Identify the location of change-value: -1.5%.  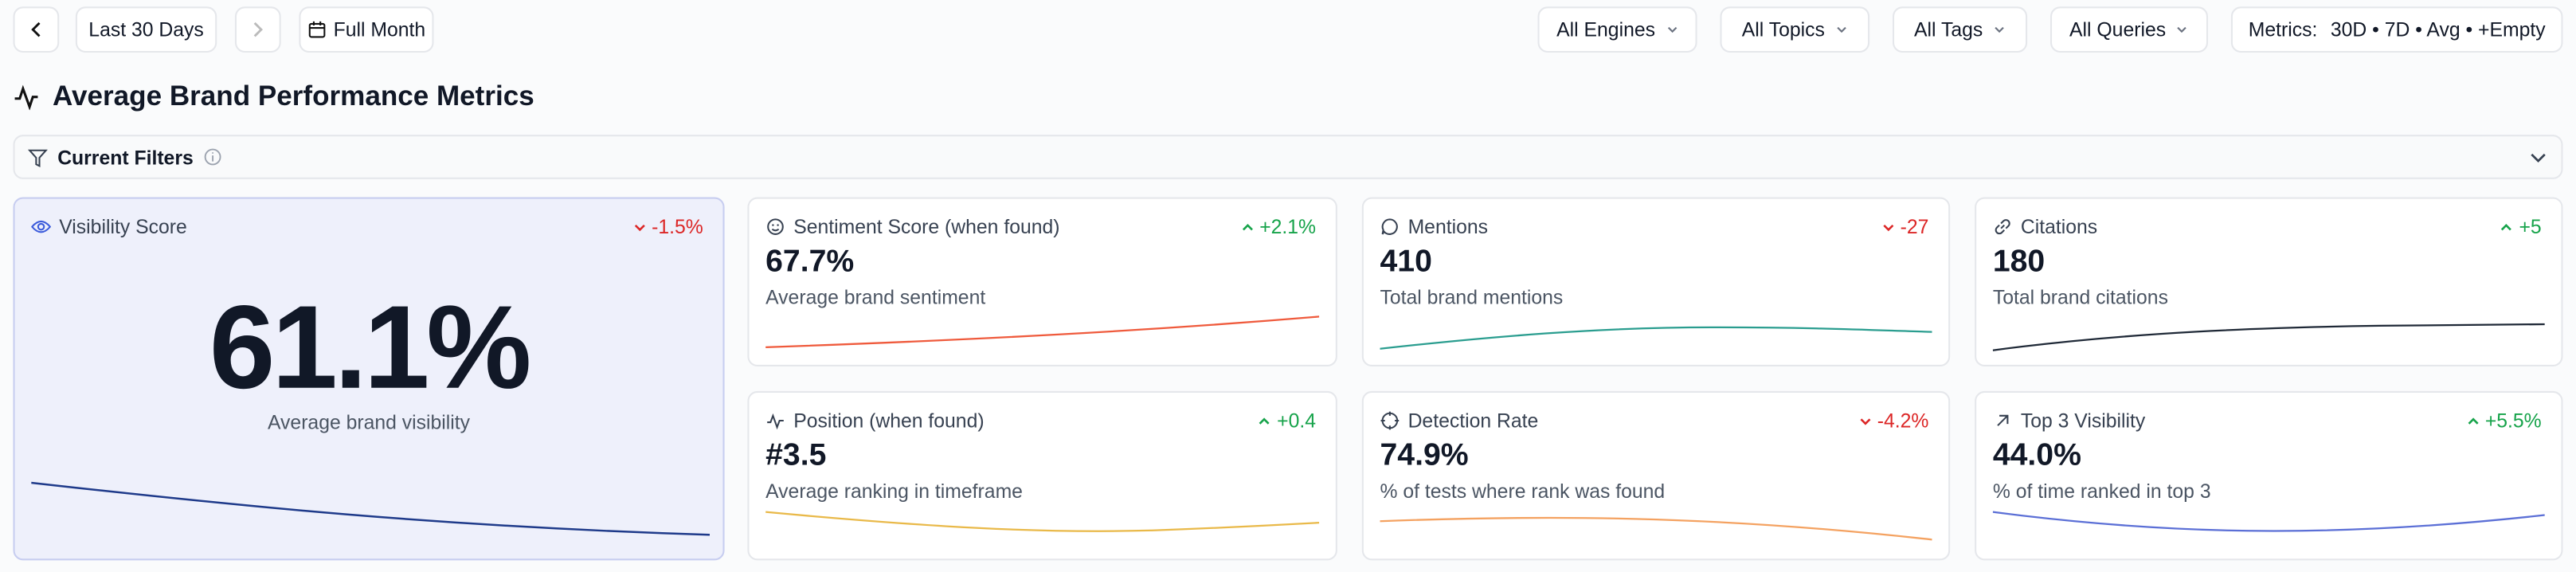
(677, 227).